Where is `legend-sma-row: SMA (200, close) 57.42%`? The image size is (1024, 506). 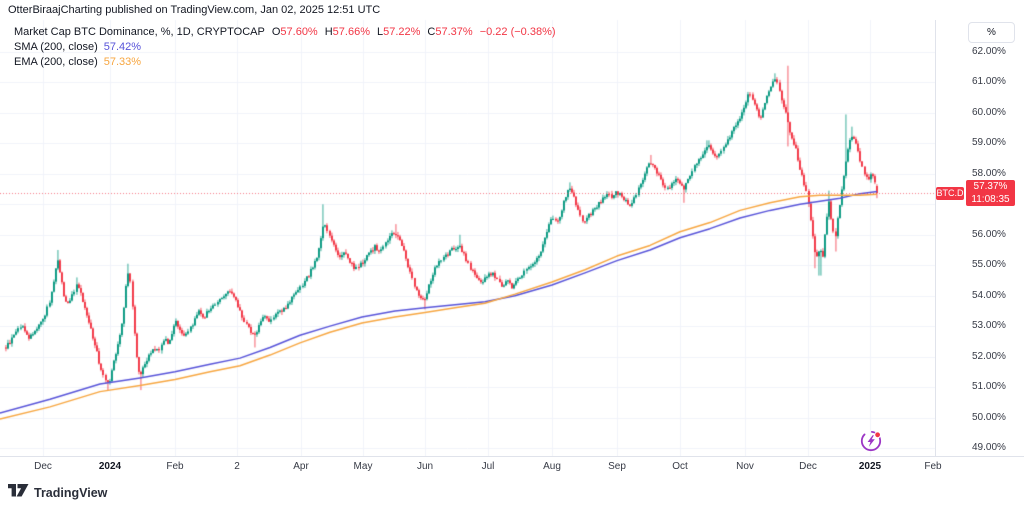
legend-sma-row: SMA (200, close) 57.42% is located at coordinates (285, 47).